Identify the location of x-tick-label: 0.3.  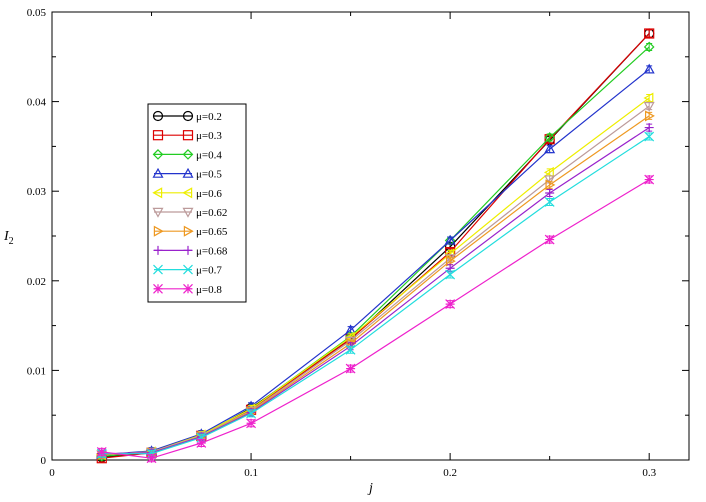
(649, 473).